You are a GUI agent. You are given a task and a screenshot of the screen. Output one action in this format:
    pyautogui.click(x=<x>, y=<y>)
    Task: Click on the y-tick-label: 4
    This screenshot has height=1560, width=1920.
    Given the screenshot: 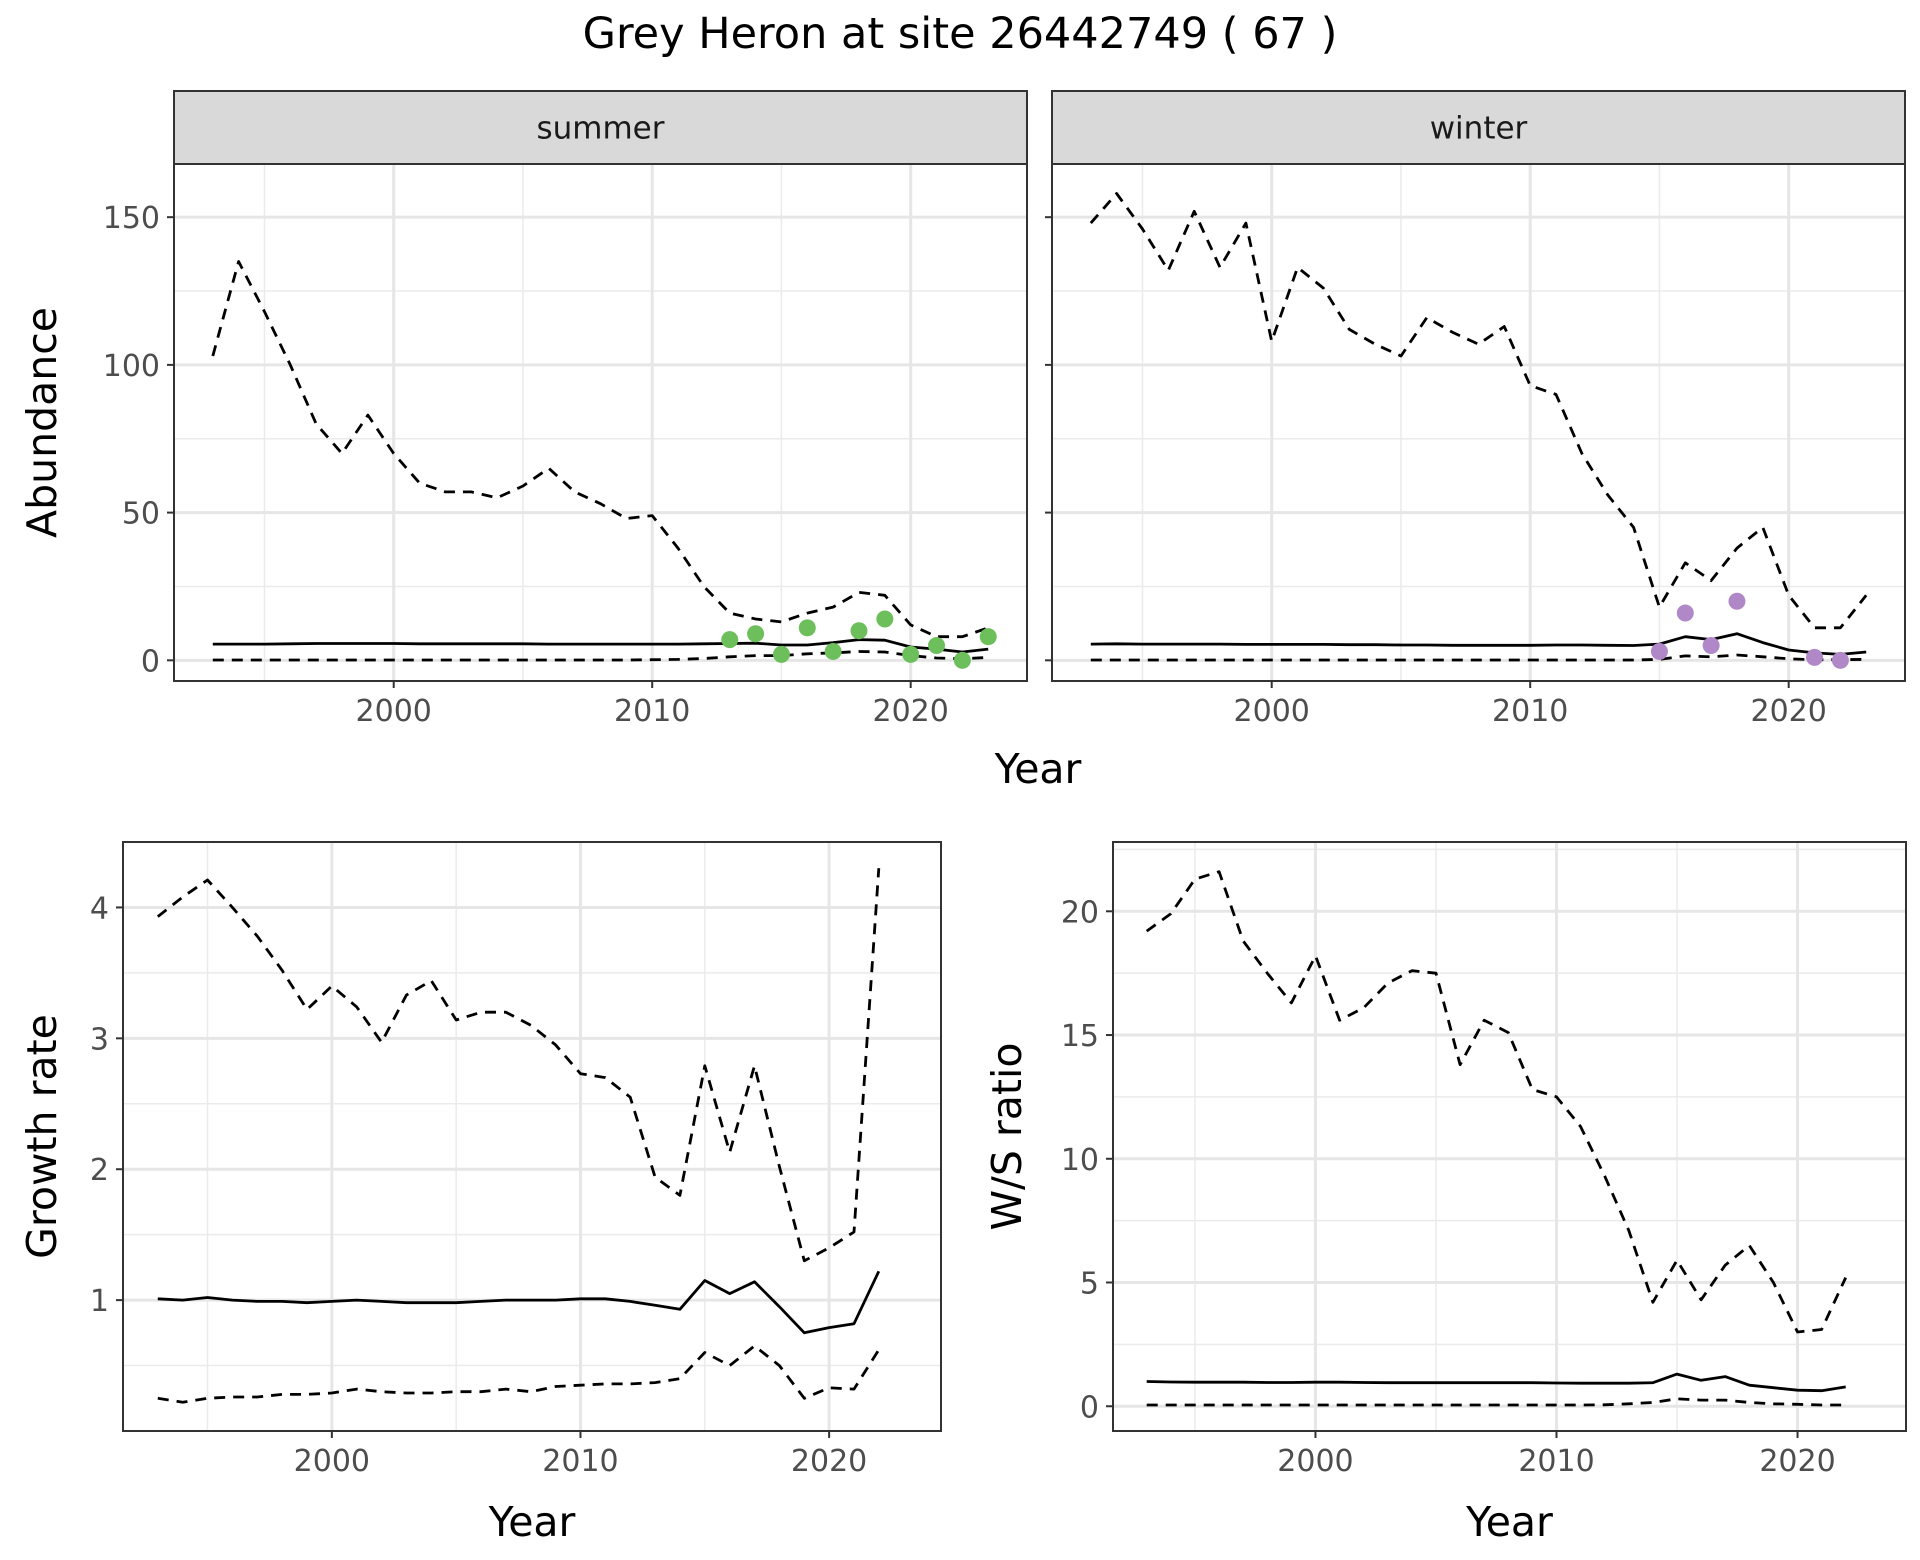 What is the action you would take?
    pyautogui.click(x=99, y=908)
    